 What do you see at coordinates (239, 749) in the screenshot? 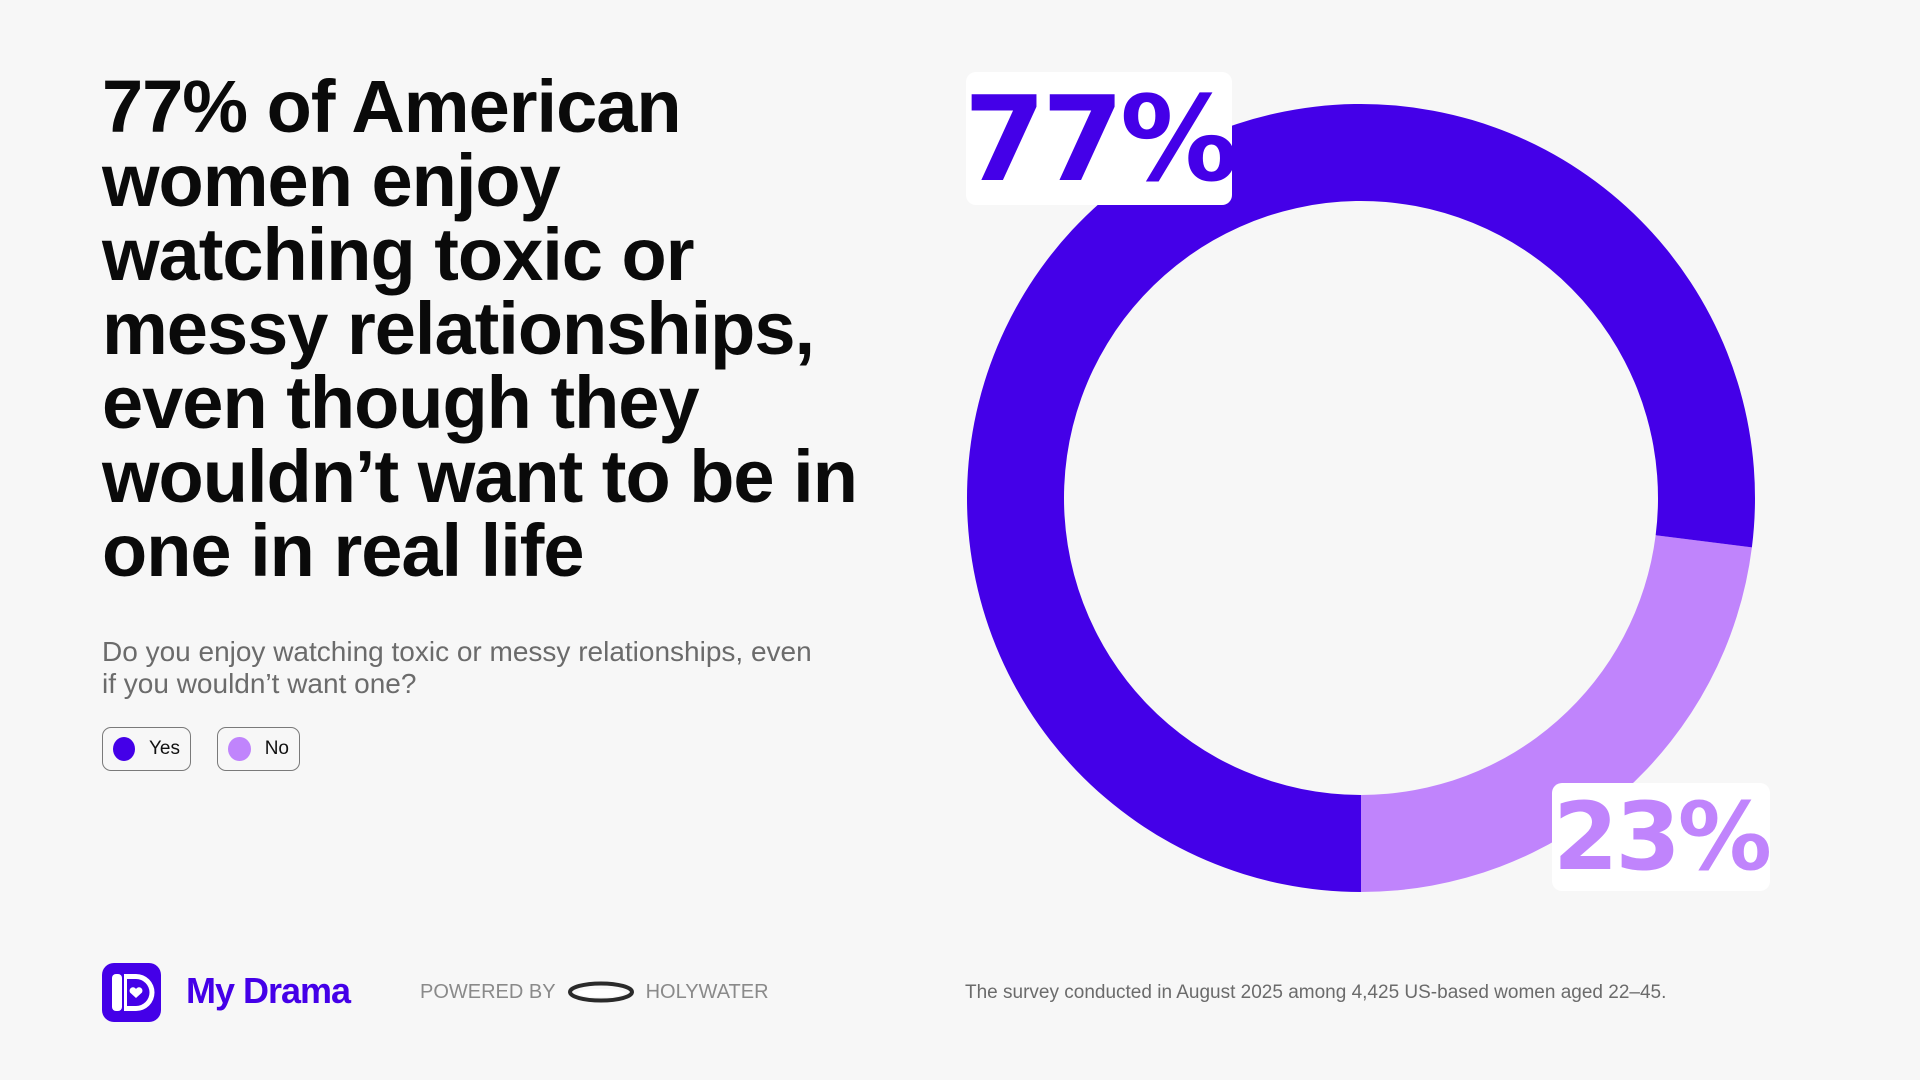
I see `legend-swatch-no` at bounding box center [239, 749].